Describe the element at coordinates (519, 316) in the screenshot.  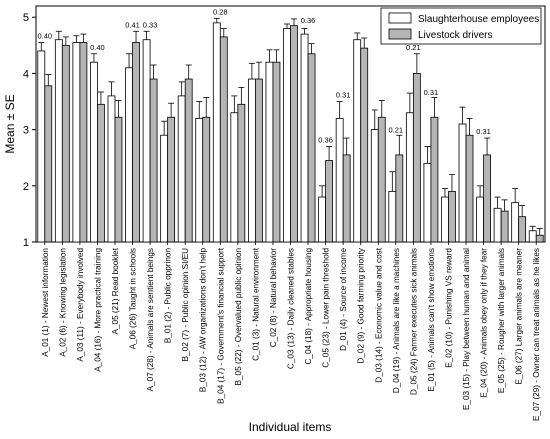
I see `x-tick-label: E_06 (27) Larger animals are meaner` at that location.